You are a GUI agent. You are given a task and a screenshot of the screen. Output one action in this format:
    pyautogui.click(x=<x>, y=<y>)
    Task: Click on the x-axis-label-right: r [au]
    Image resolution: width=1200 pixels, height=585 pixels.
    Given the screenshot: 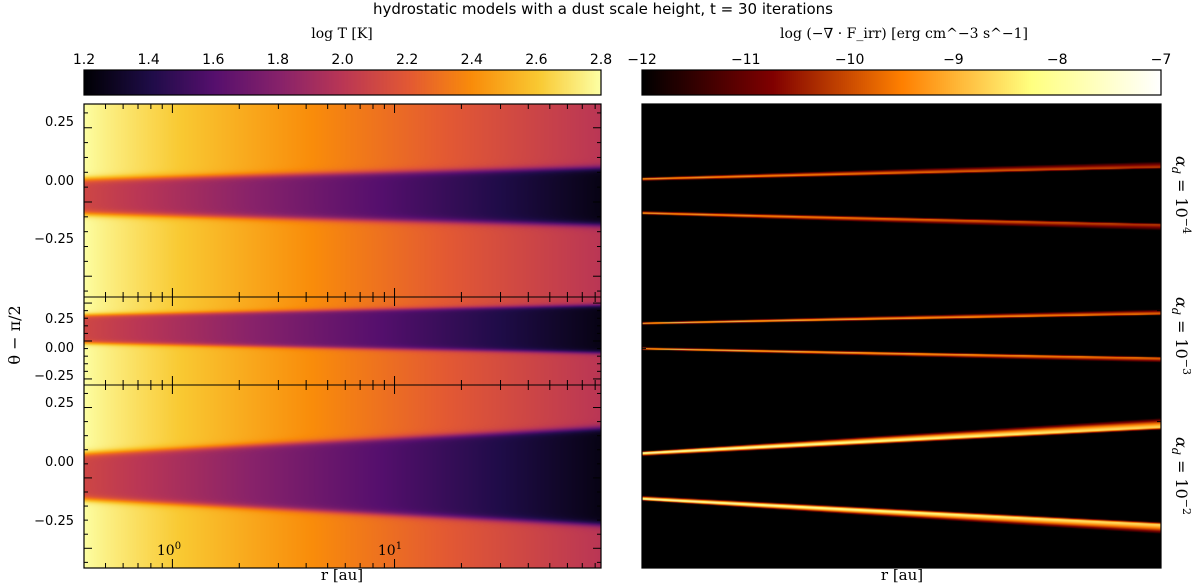 What is the action you would take?
    pyautogui.click(x=902, y=575)
    